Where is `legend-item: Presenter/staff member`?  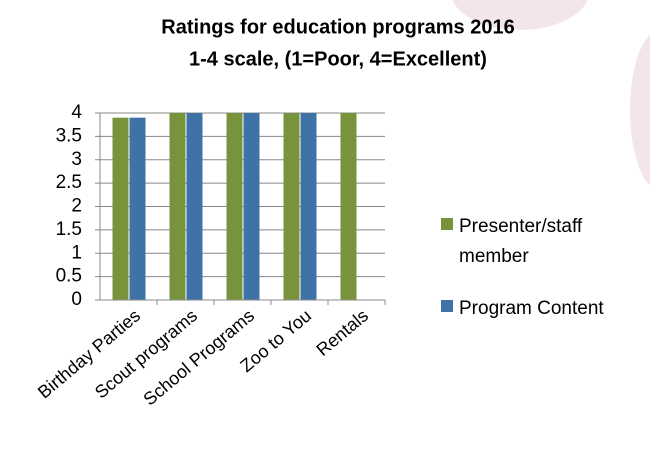
legend-item: Presenter/staff member is located at coordinates (543, 242).